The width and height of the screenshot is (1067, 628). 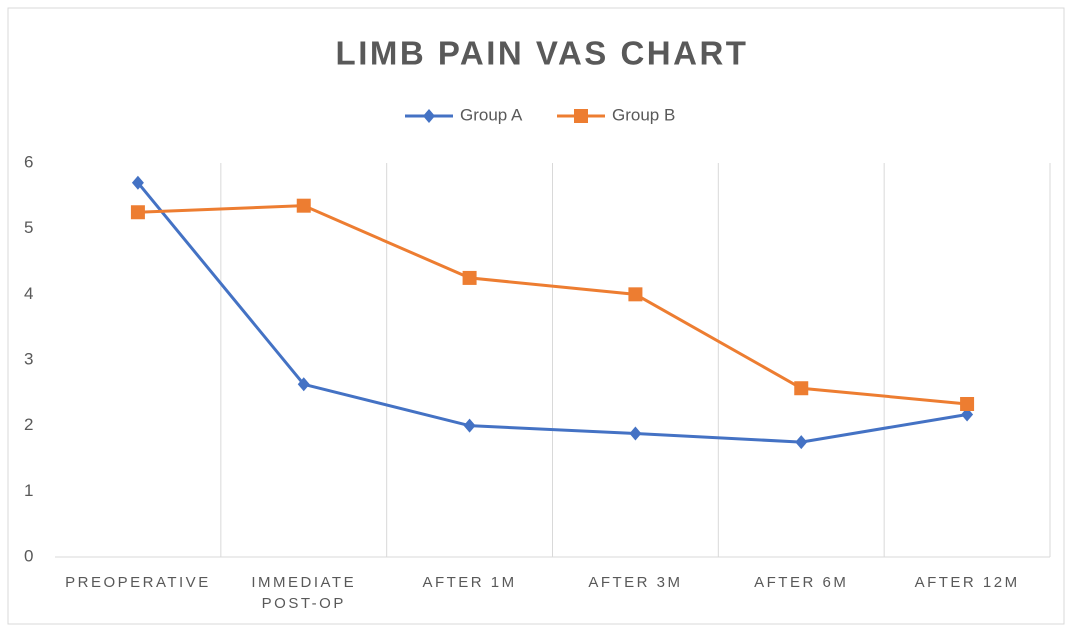 I want to click on y-tick-label: 5, so click(x=28, y=227).